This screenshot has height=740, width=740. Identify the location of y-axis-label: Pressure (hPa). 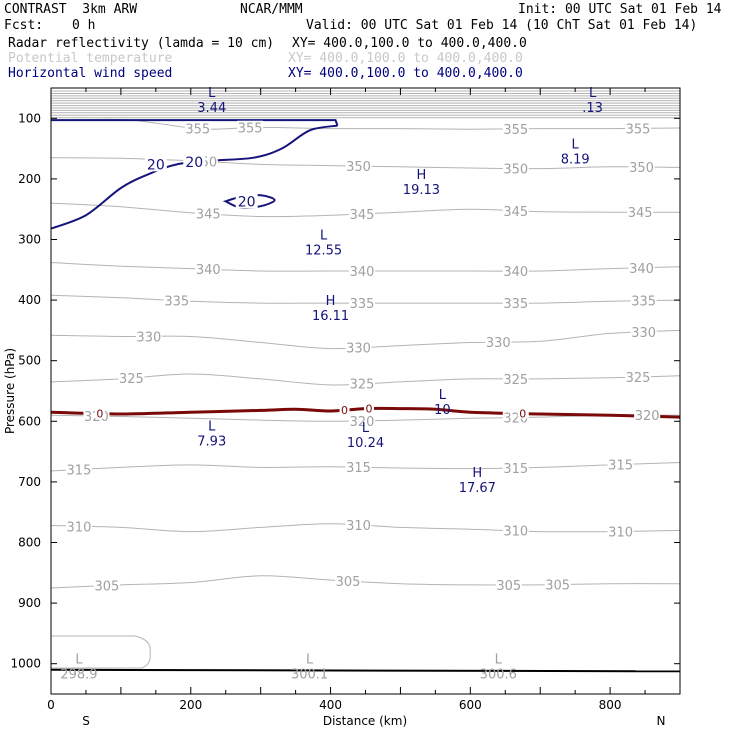
(10, 391).